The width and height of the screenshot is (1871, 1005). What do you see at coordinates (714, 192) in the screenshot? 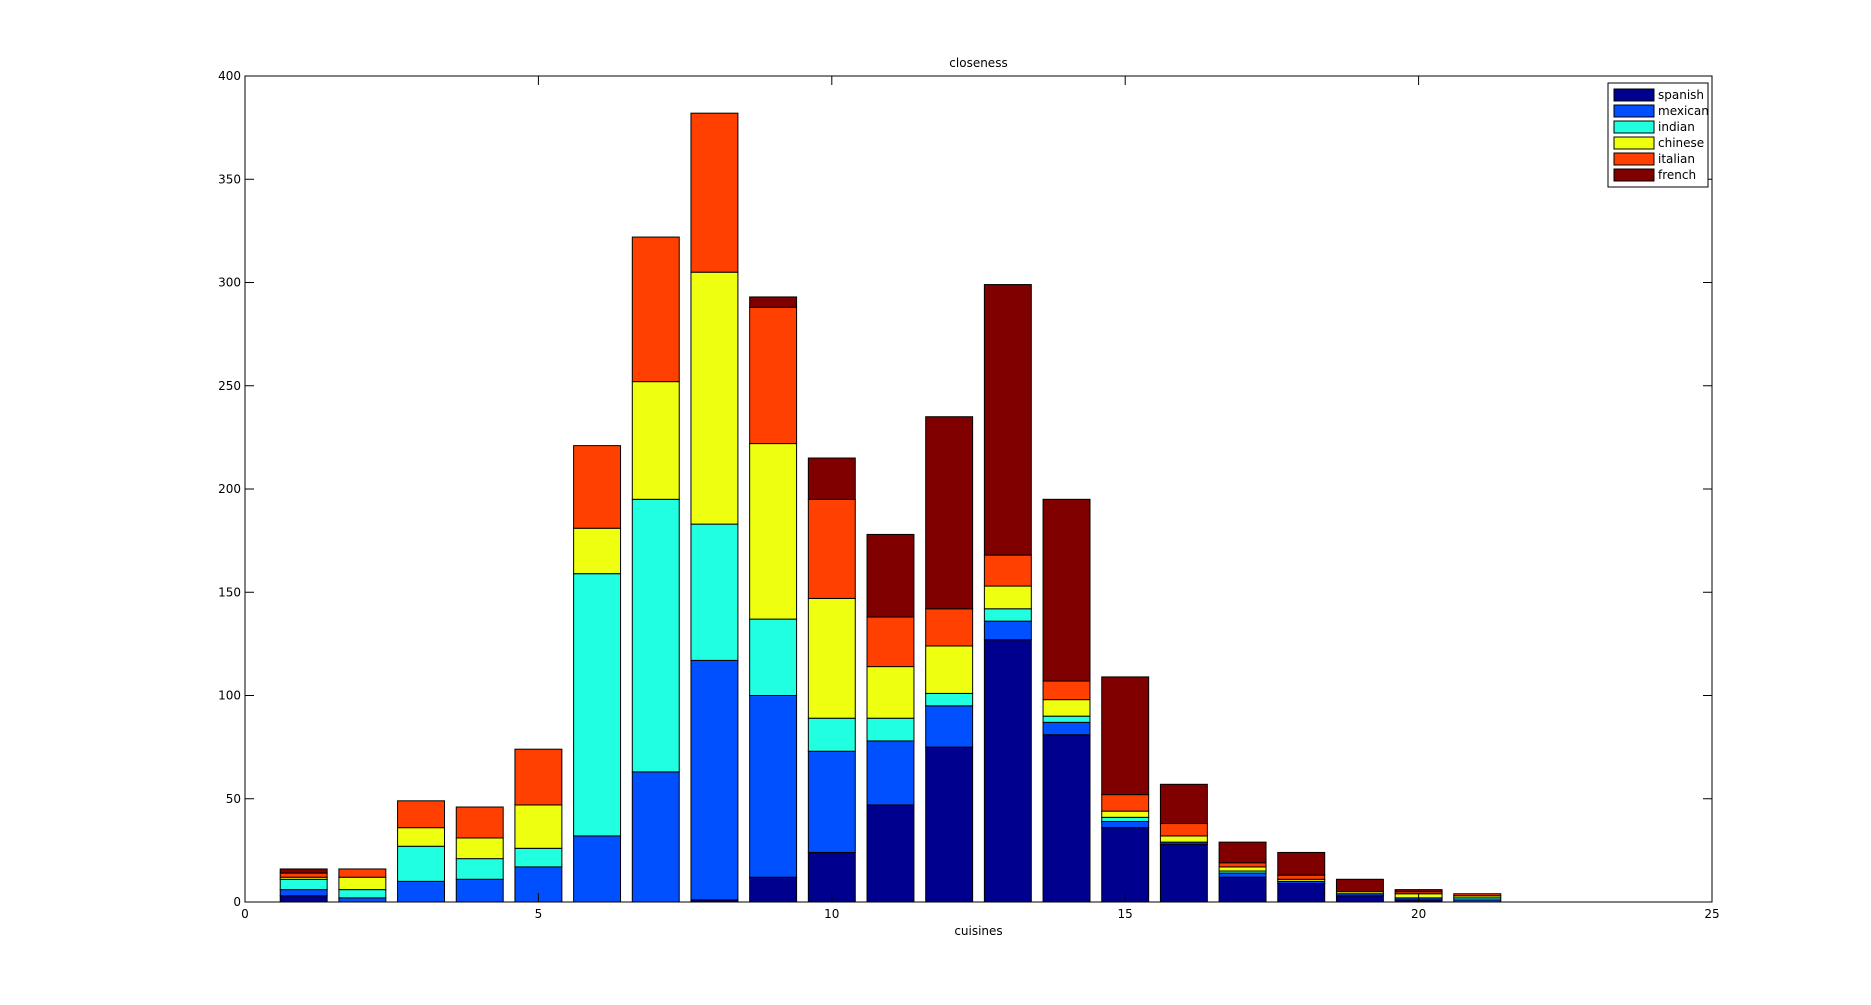
I see `bar-segment-italian-x8` at bounding box center [714, 192].